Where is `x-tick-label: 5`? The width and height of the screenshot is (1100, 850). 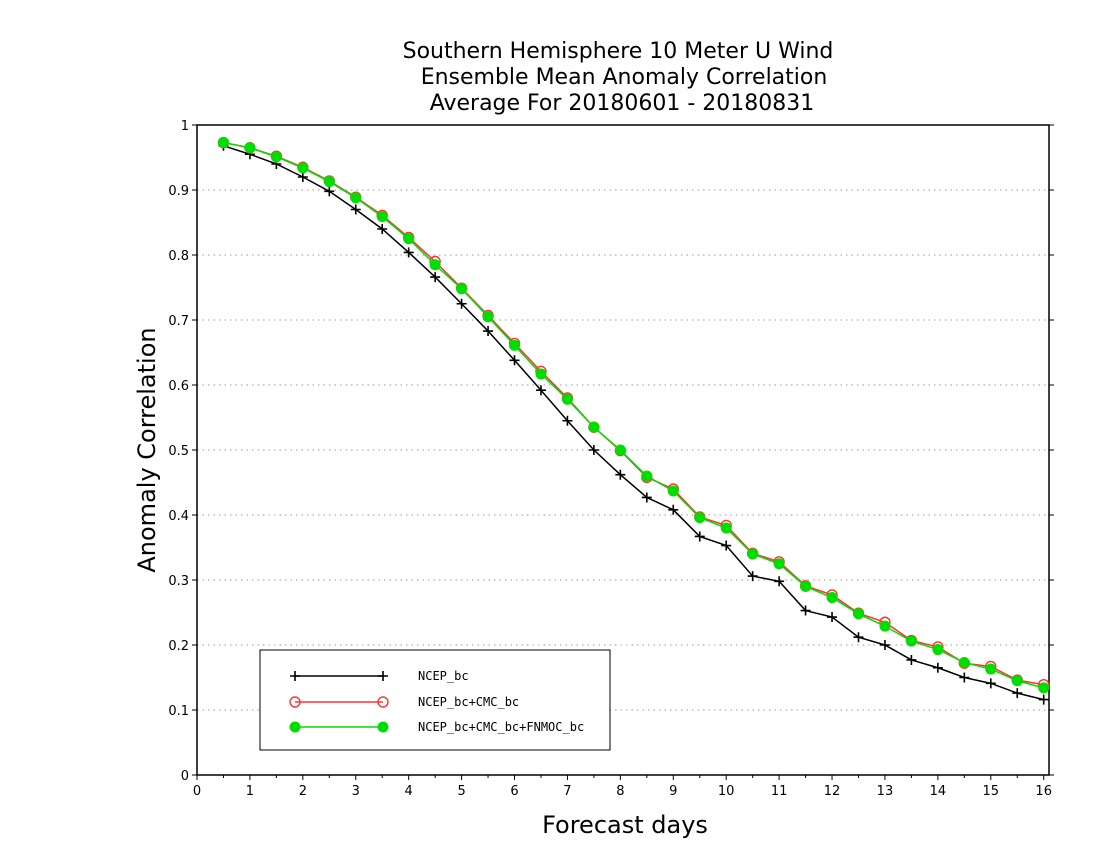 x-tick-label: 5 is located at coordinates (461, 791).